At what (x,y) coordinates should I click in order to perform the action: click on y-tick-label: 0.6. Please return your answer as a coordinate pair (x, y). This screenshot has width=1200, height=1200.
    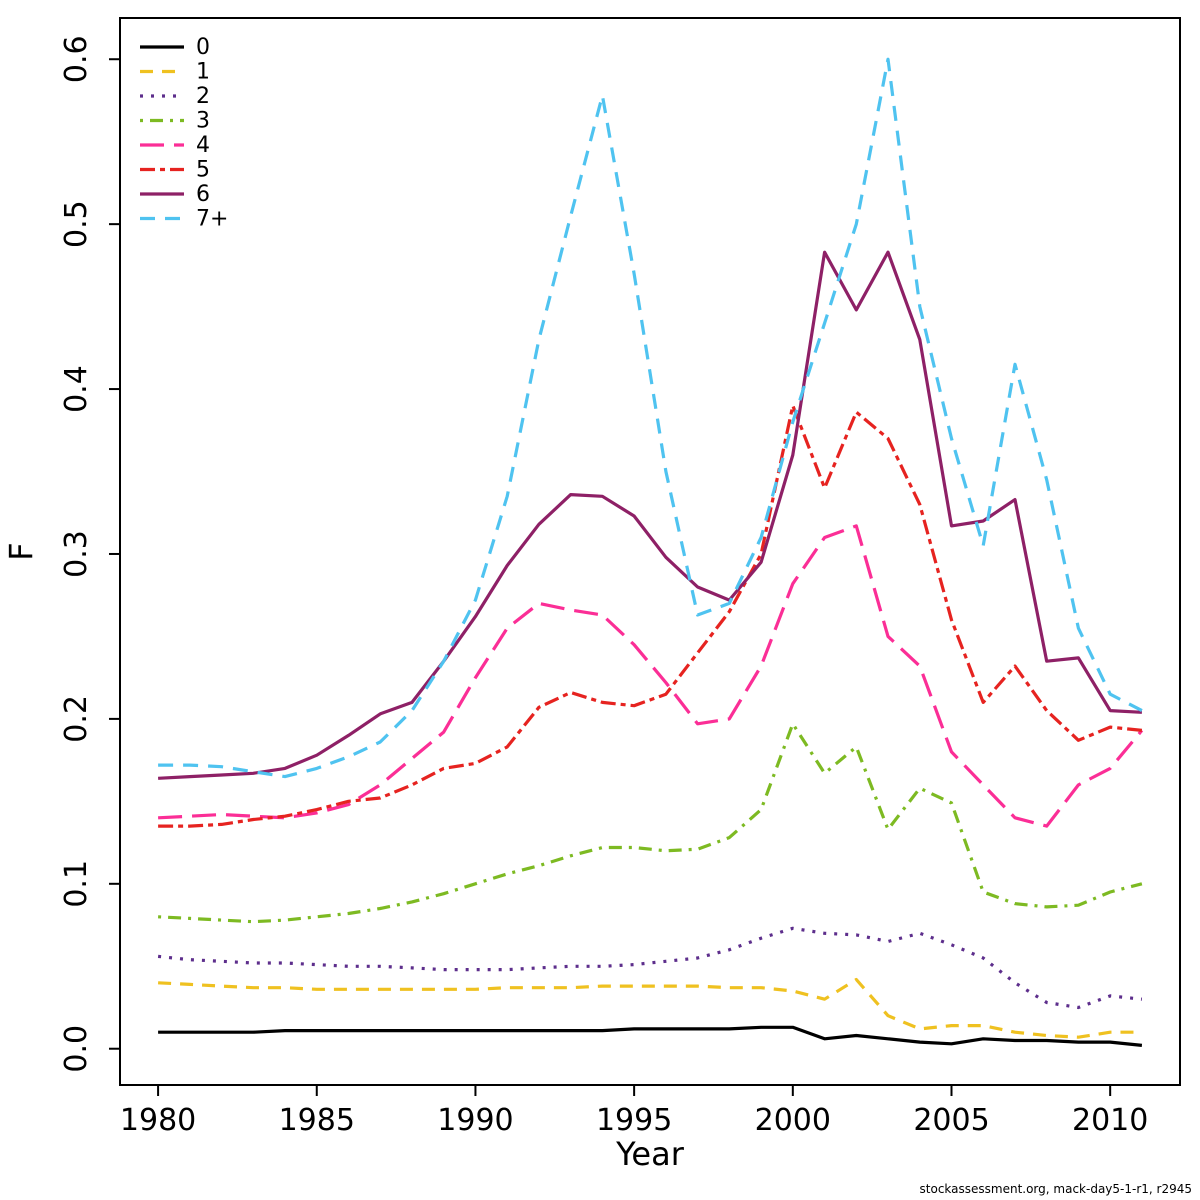
    Looking at the image, I should click on (76, 59).